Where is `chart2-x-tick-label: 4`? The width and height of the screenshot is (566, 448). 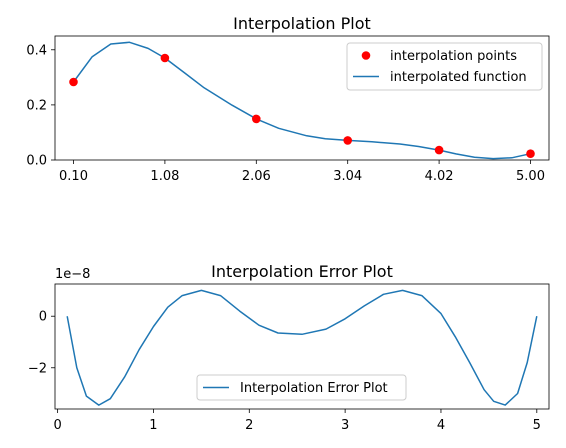 chart2-x-tick-label: 4 is located at coordinates (441, 425).